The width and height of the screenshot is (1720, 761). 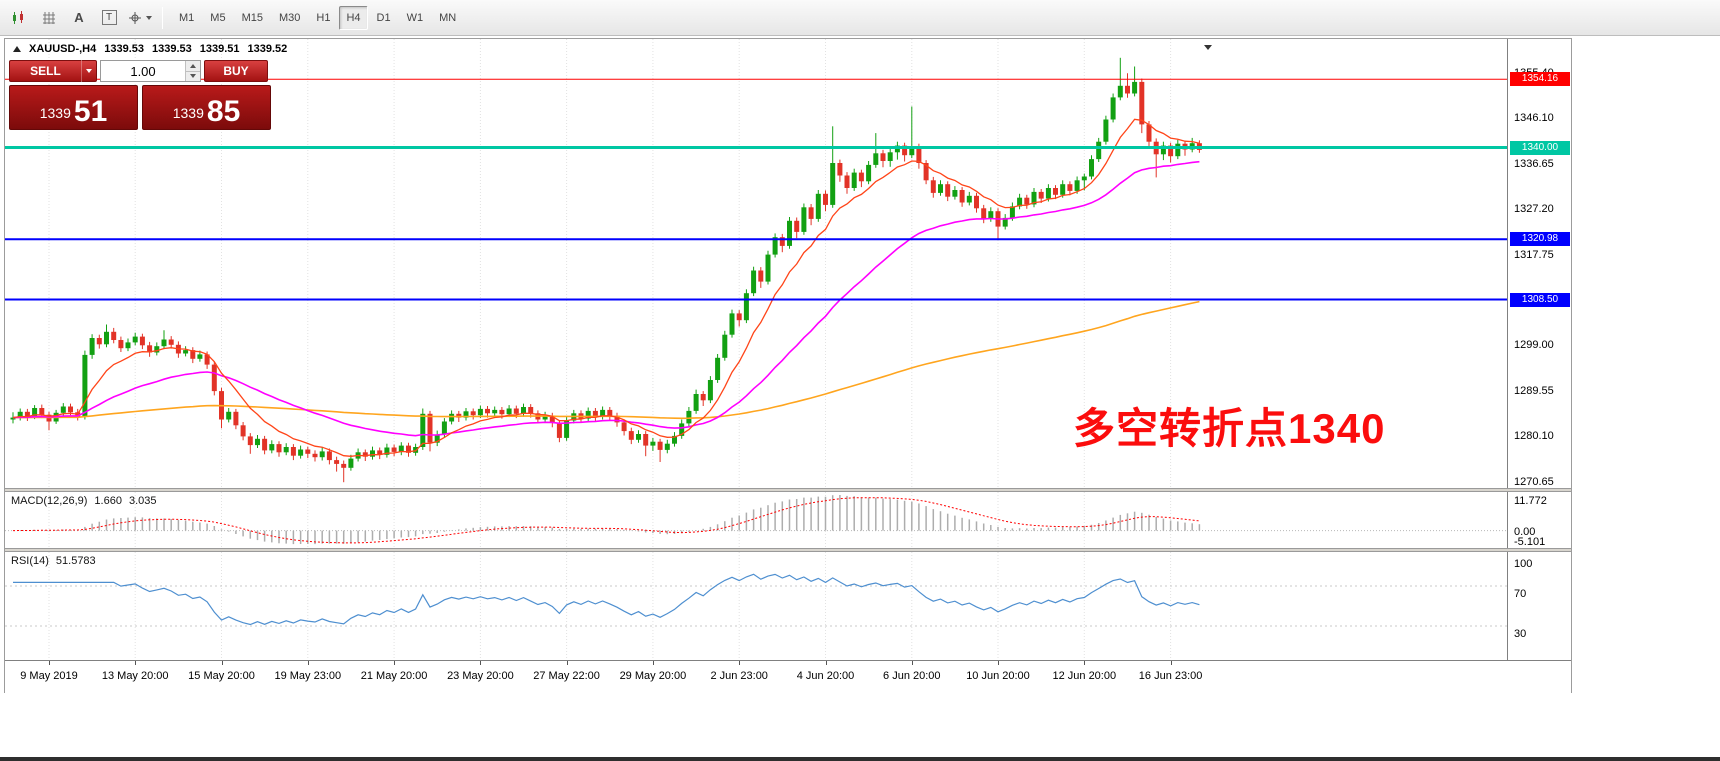 I want to click on macd-pane, so click(x=756, y=520).